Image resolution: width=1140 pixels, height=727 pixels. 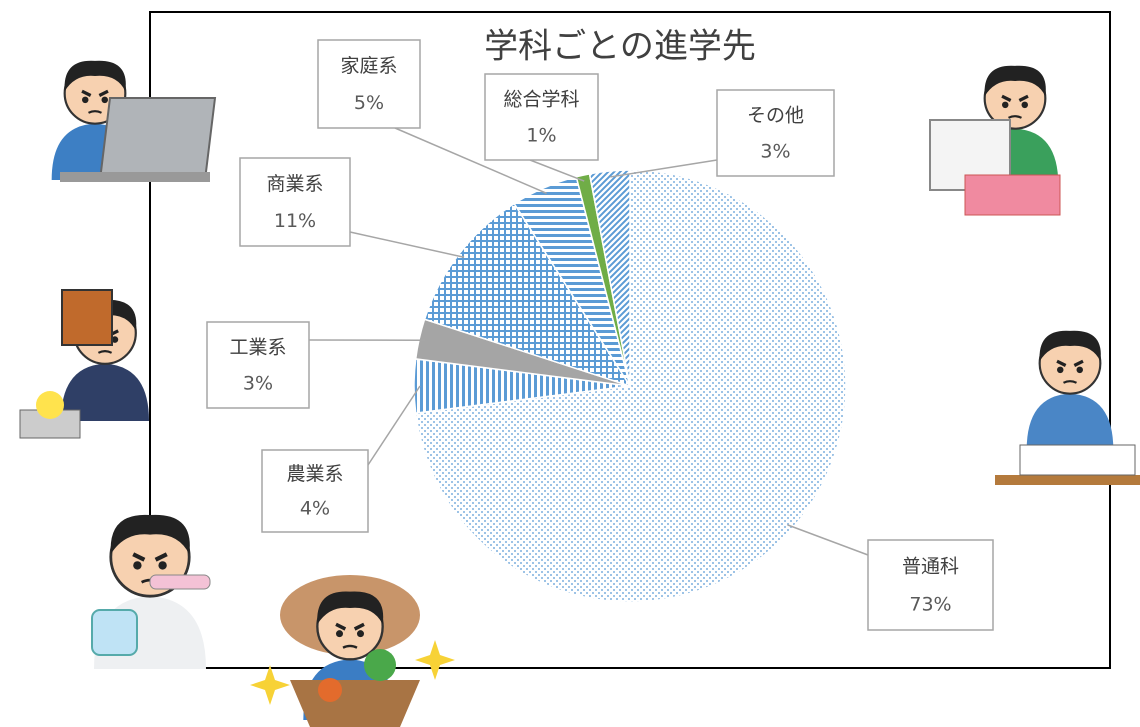 What do you see at coordinates (930, 567) in the screenshot?
I see `category-label: 普通科` at bounding box center [930, 567].